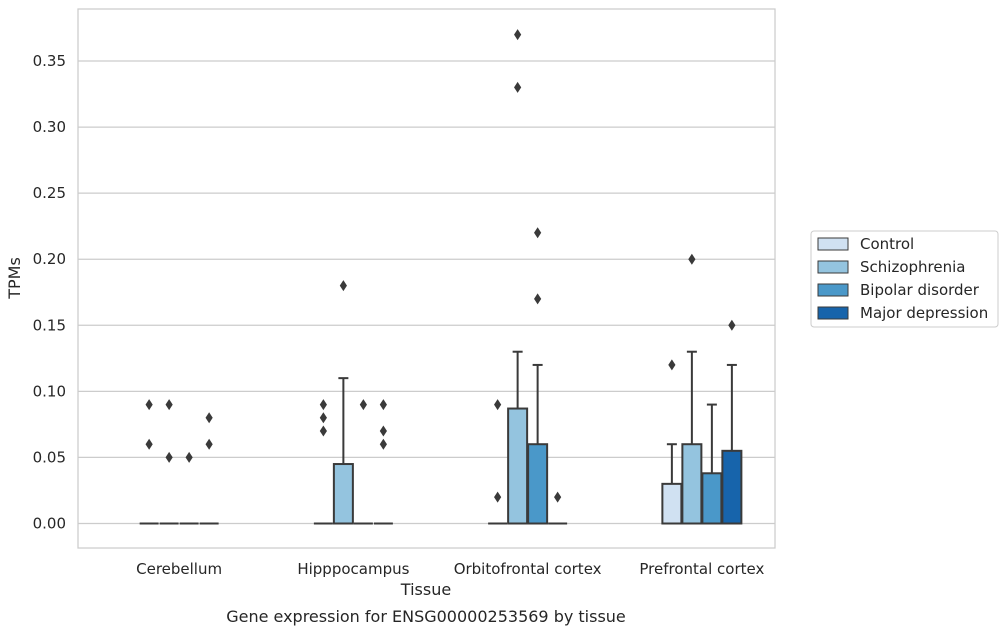 The height and width of the screenshot is (634, 1007). What do you see at coordinates (425, 589) in the screenshot?
I see `x-axis-label: Tissue` at bounding box center [425, 589].